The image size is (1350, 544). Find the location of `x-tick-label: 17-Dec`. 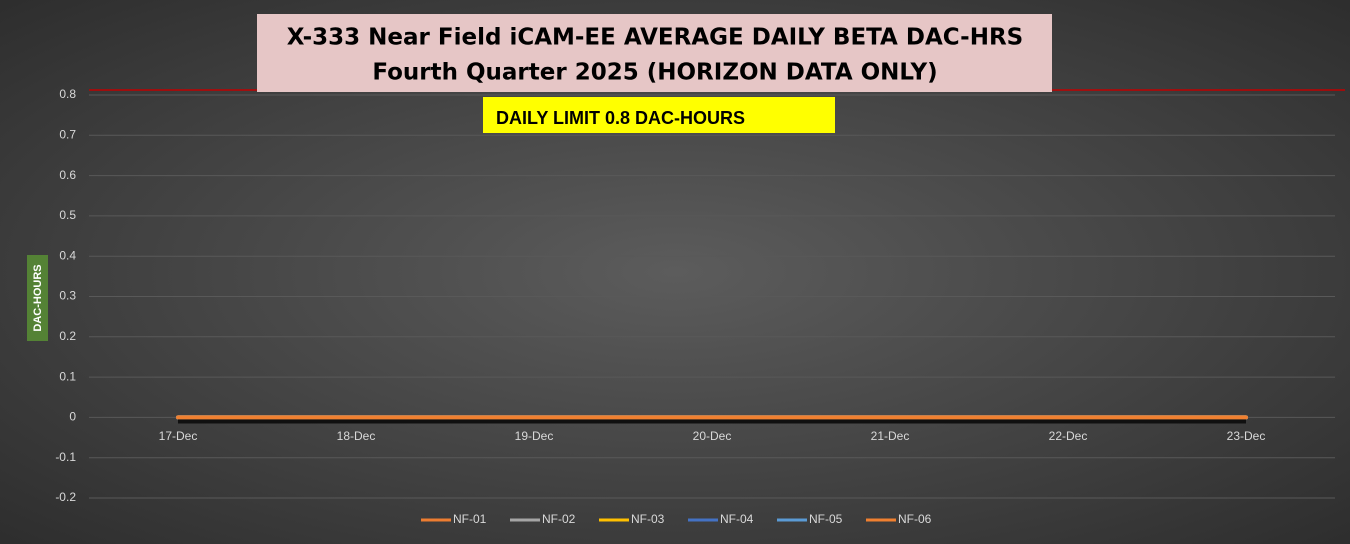

x-tick-label: 17-Dec is located at coordinates (178, 436).